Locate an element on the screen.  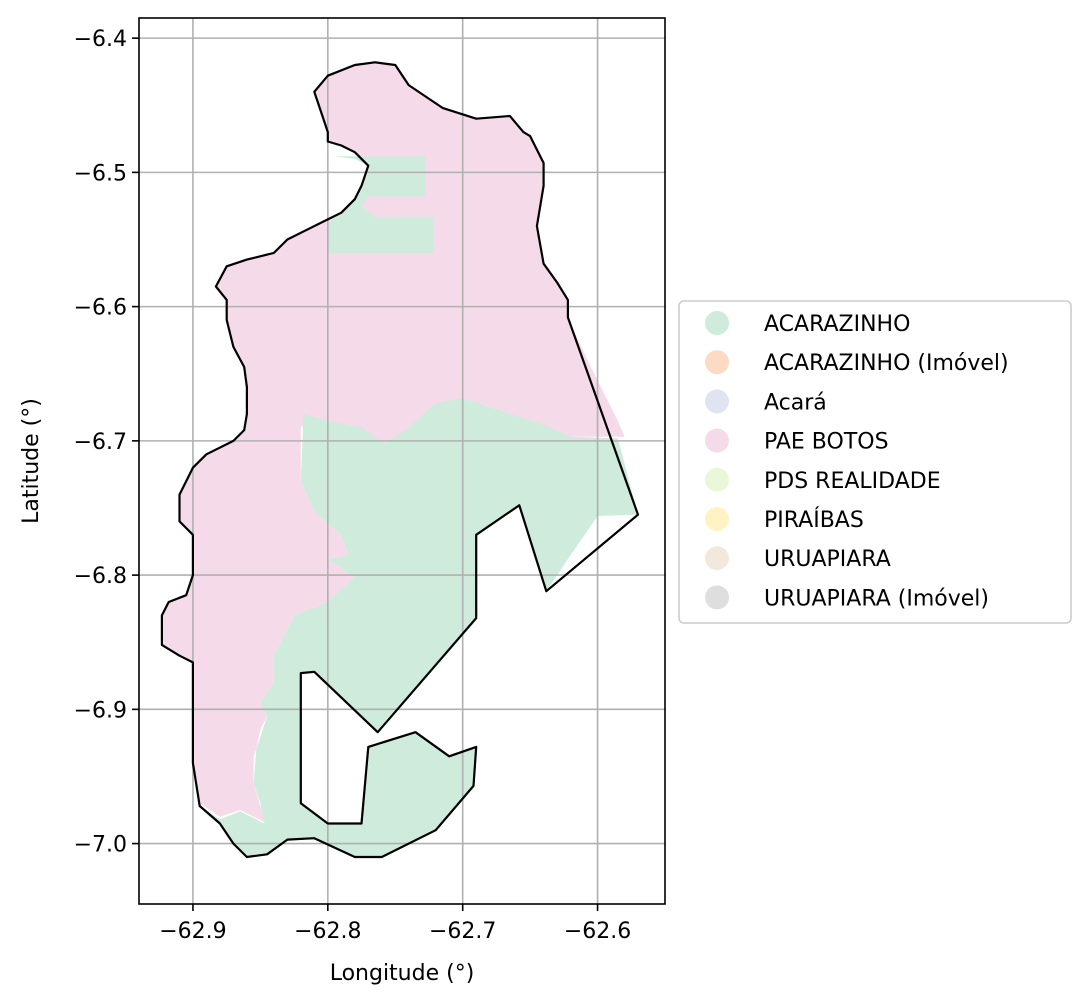
legend-label-1: ACARAZINHO (Imóvel) is located at coordinates (886, 363).